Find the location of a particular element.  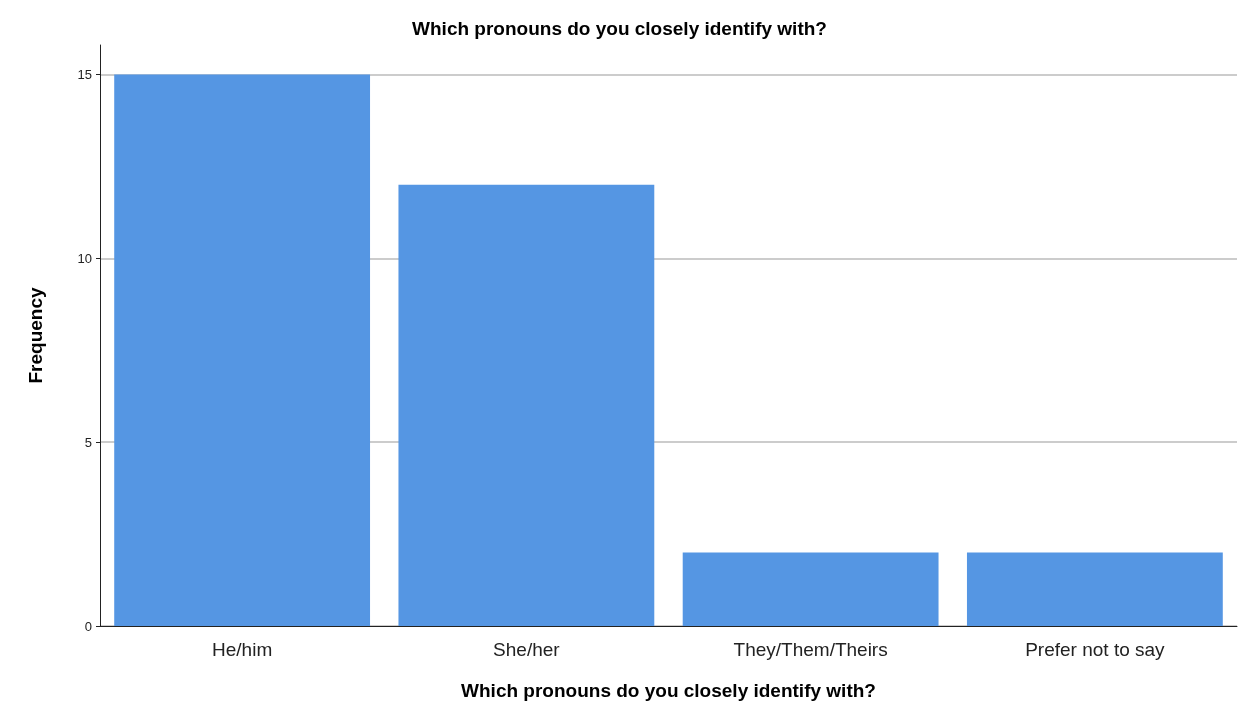

x-axis-title: Which pronouns do you closely identify with? is located at coordinates (668, 690).